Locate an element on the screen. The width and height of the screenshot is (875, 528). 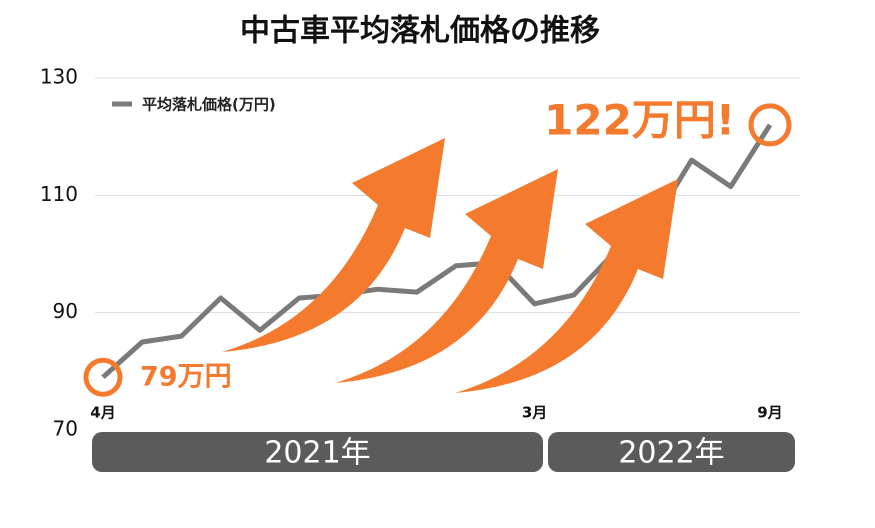
chart-title: 中古車平均落札価格の推移 is located at coordinates (420, 31).